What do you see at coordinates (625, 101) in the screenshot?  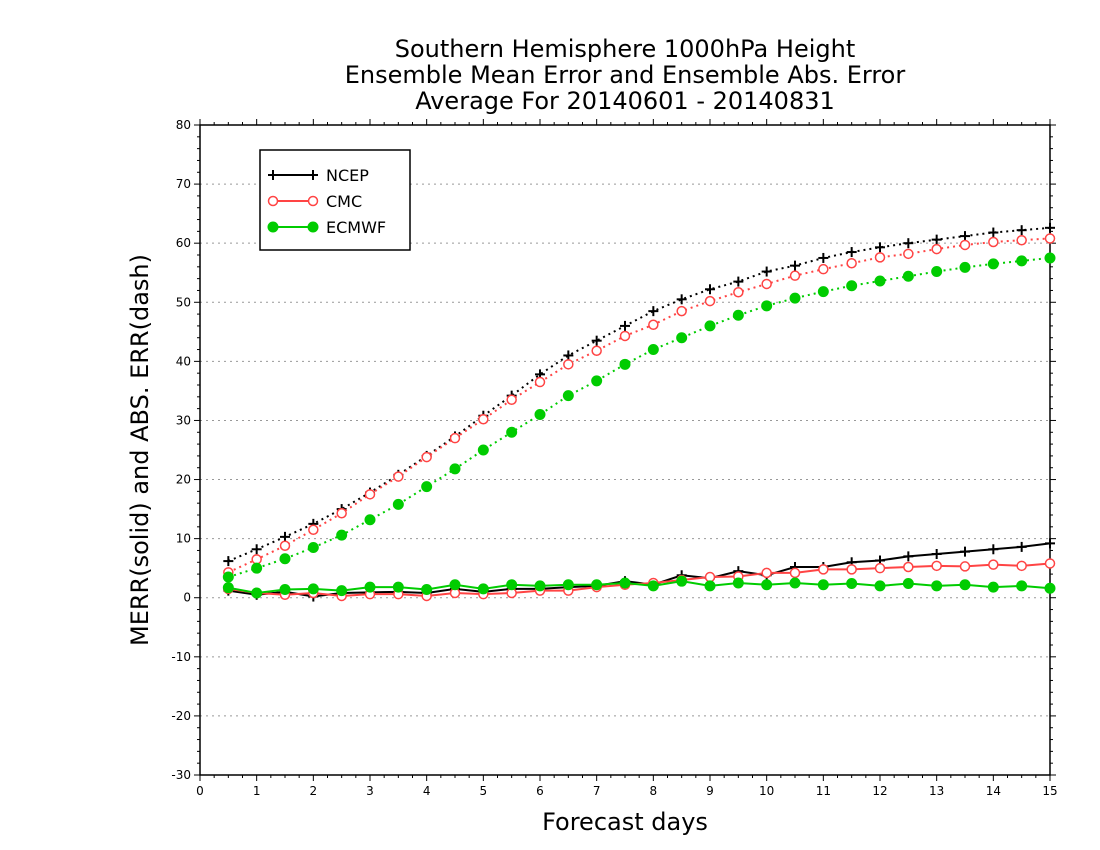 I see `chart-title-line-3: Average For 20140601 - 20140831` at bounding box center [625, 101].